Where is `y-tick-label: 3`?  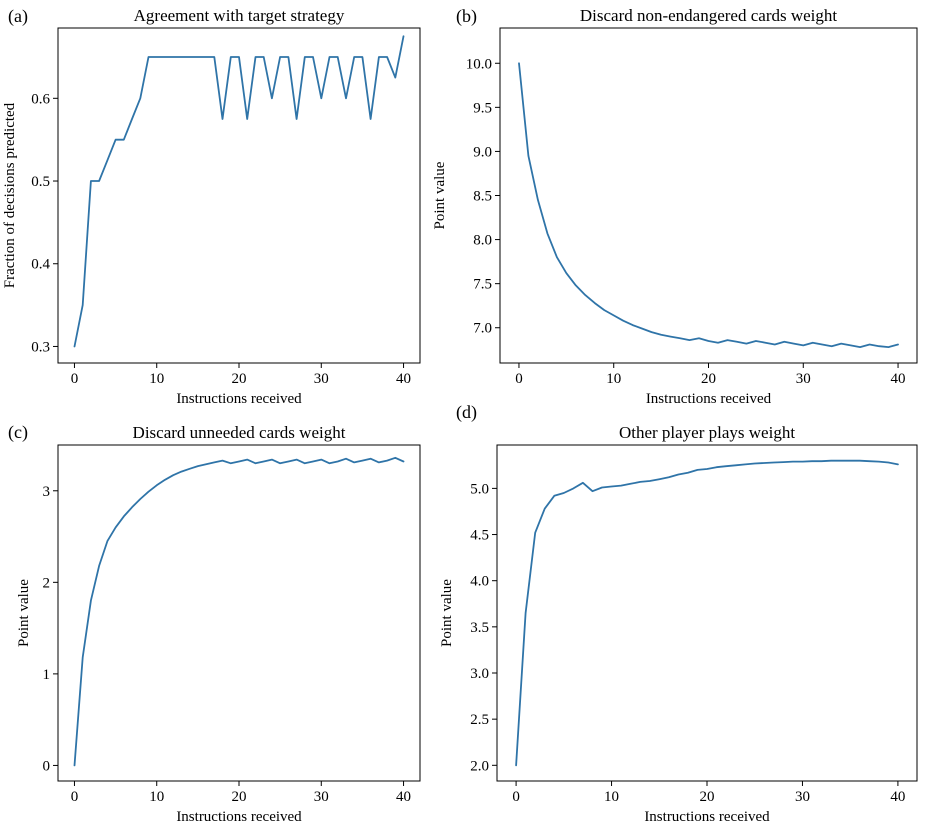 y-tick-label: 3 is located at coordinates (47, 492).